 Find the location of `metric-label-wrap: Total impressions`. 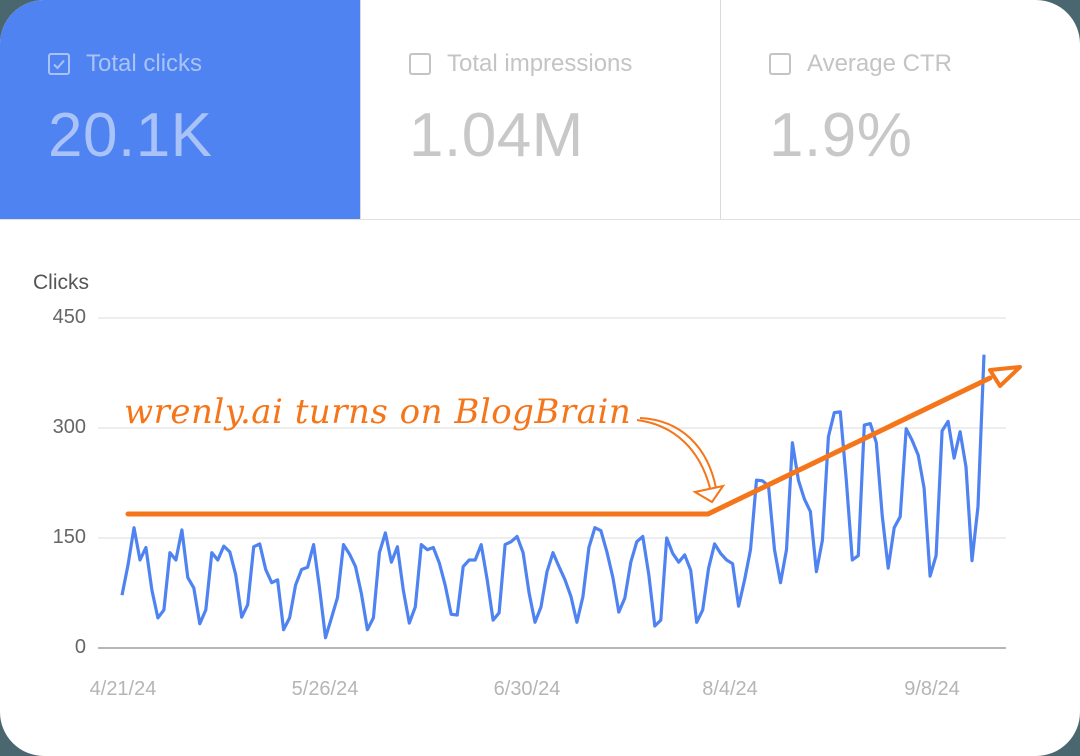

metric-label-wrap: Total impressions is located at coordinates (520, 64).